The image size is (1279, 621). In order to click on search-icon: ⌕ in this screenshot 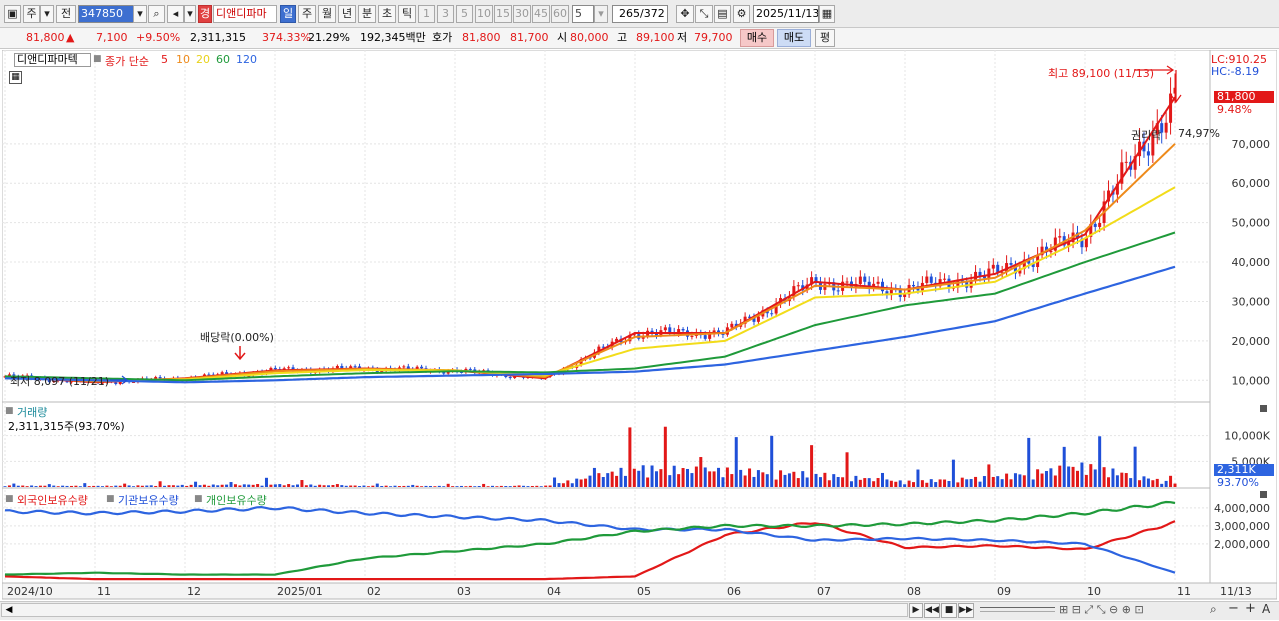, I will do `click(156, 14)`.